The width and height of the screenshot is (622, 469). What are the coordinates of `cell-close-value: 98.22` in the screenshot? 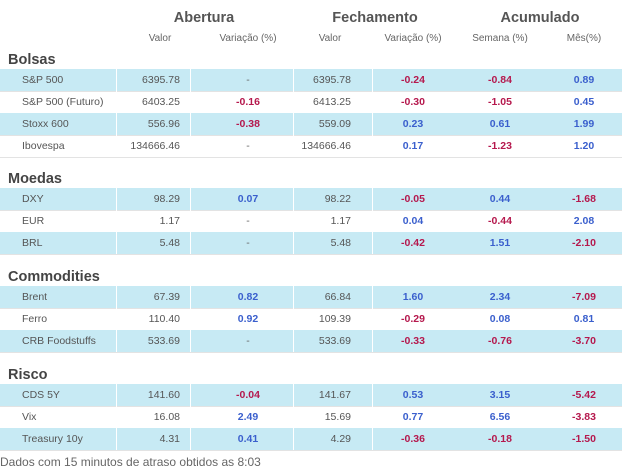 It's located at (337, 199).